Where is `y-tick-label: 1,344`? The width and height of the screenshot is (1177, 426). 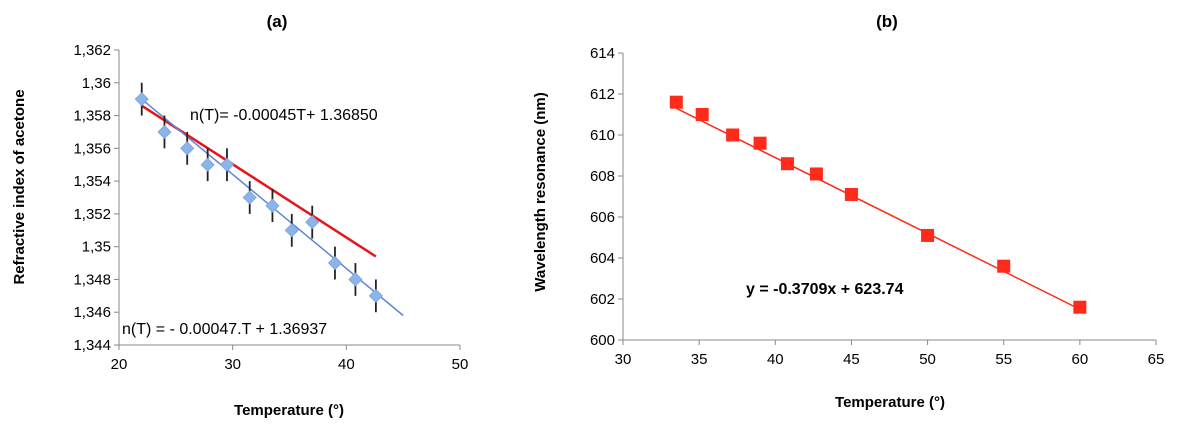
y-tick-label: 1,344 is located at coordinates (92, 345).